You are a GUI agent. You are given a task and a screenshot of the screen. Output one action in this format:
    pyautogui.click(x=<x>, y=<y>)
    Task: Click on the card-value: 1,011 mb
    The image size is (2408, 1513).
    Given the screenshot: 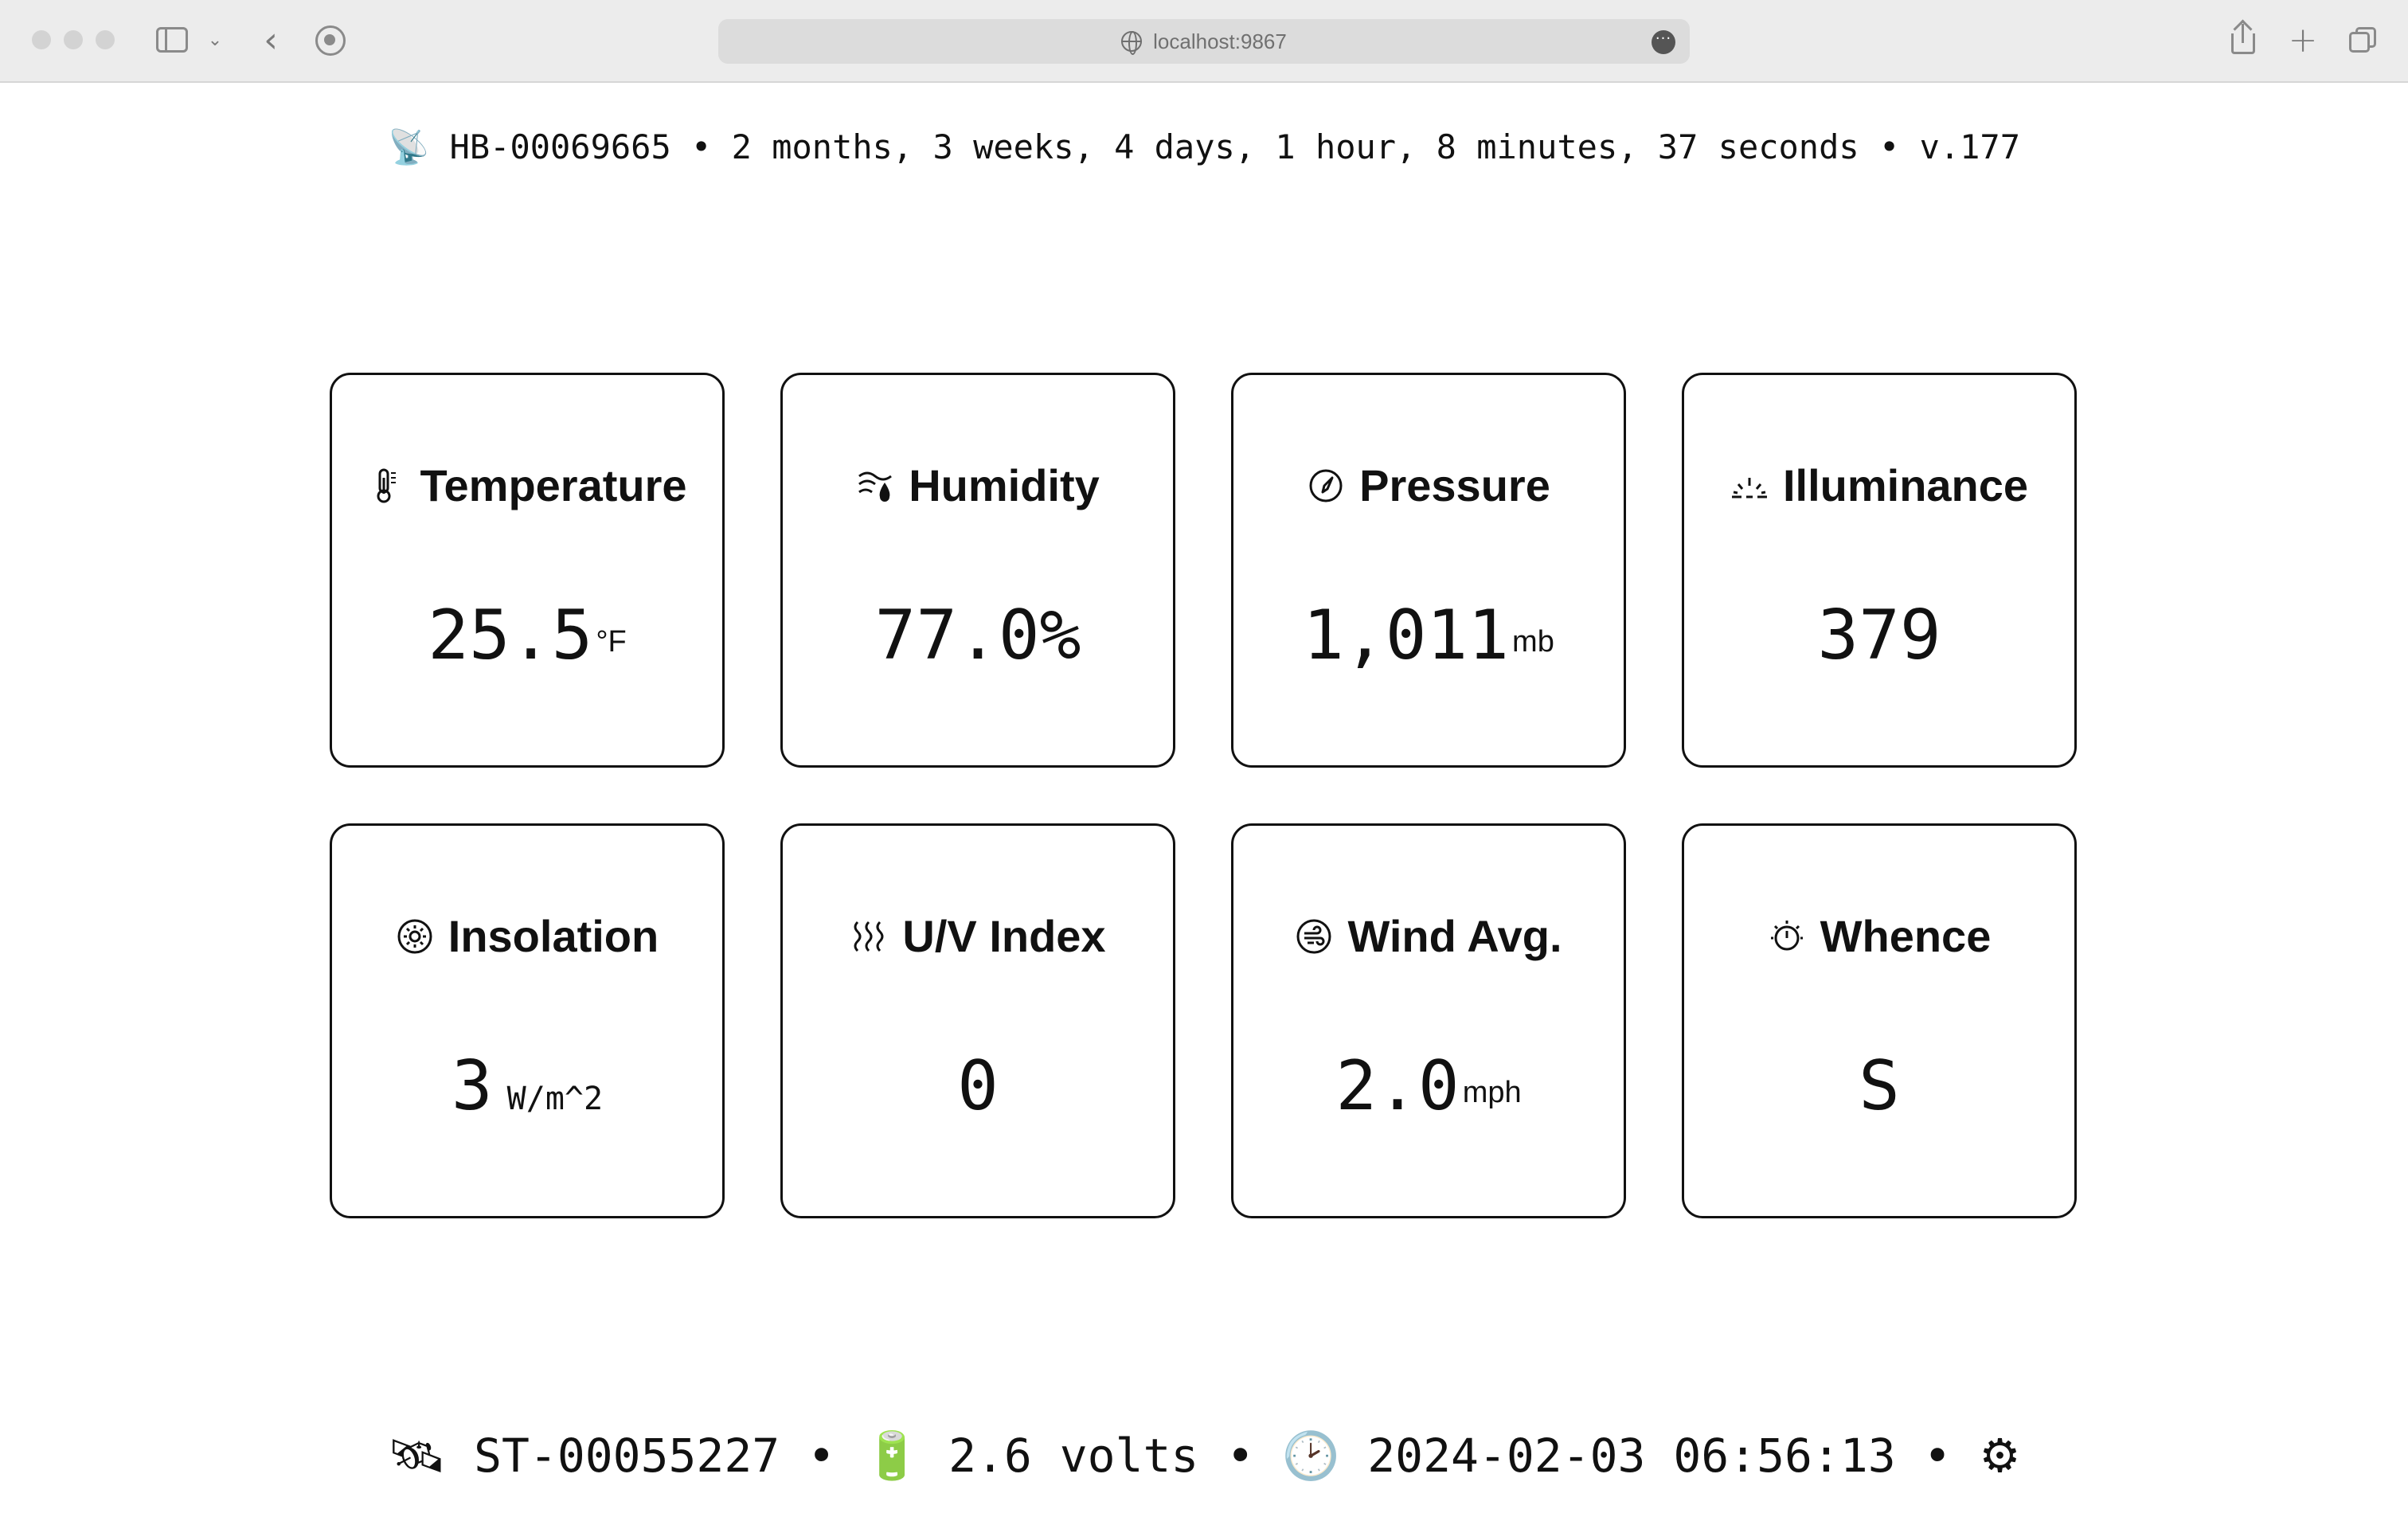 What is the action you would take?
    pyautogui.click(x=1428, y=635)
    